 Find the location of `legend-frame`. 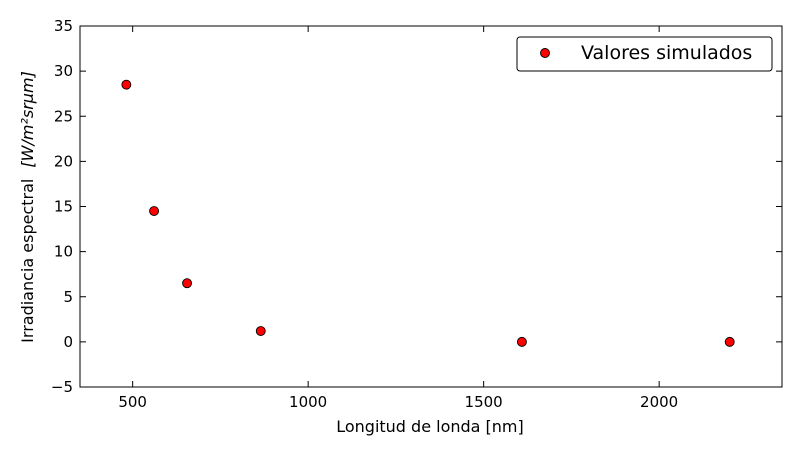

legend-frame is located at coordinates (644, 54).